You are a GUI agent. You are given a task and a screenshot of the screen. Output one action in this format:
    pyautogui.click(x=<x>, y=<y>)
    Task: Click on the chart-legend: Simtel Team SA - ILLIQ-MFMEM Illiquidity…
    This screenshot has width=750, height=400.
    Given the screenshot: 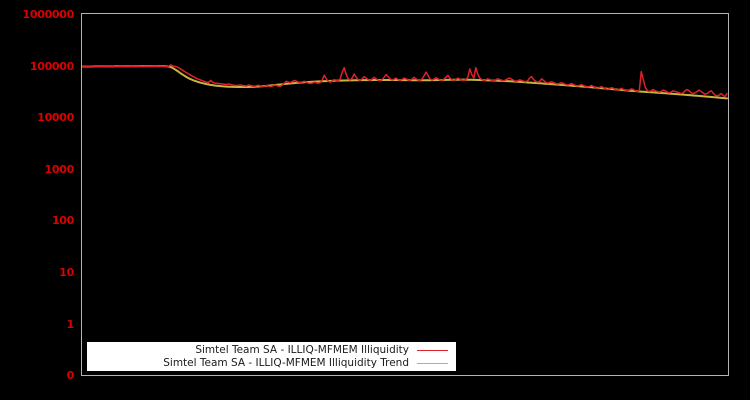 What is the action you would take?
    pyautogui.click(x=271, y=356)
    